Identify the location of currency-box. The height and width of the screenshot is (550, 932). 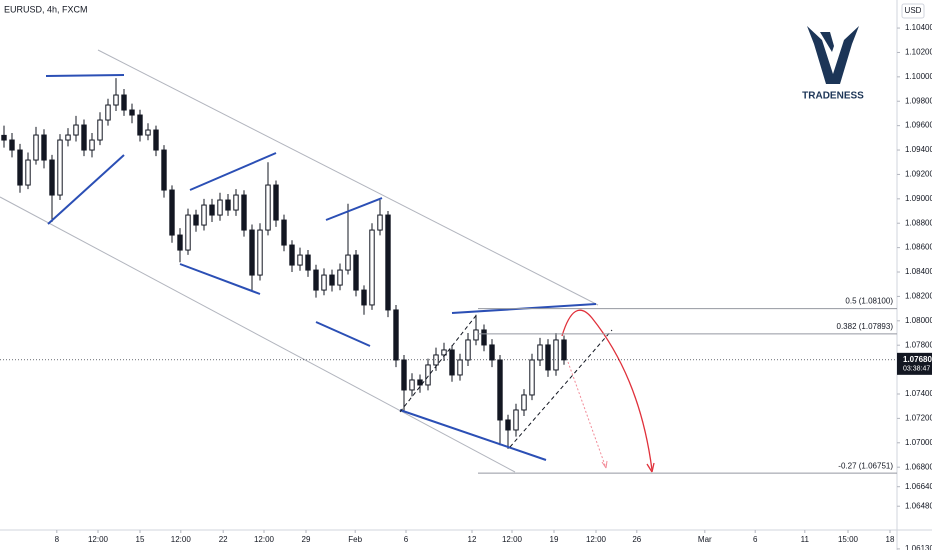
(913, 11).